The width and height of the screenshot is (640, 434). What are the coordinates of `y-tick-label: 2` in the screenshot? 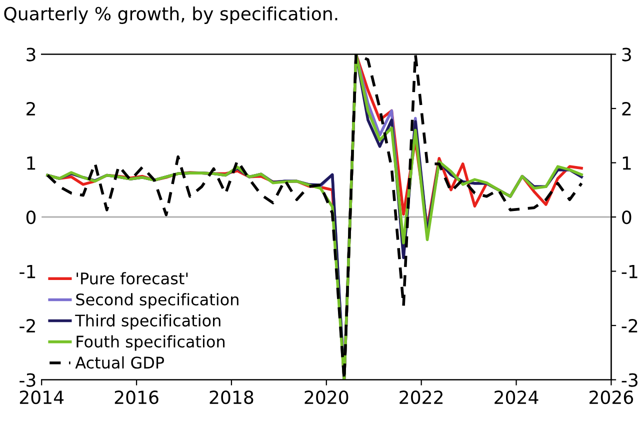 It's located at (30, 109).